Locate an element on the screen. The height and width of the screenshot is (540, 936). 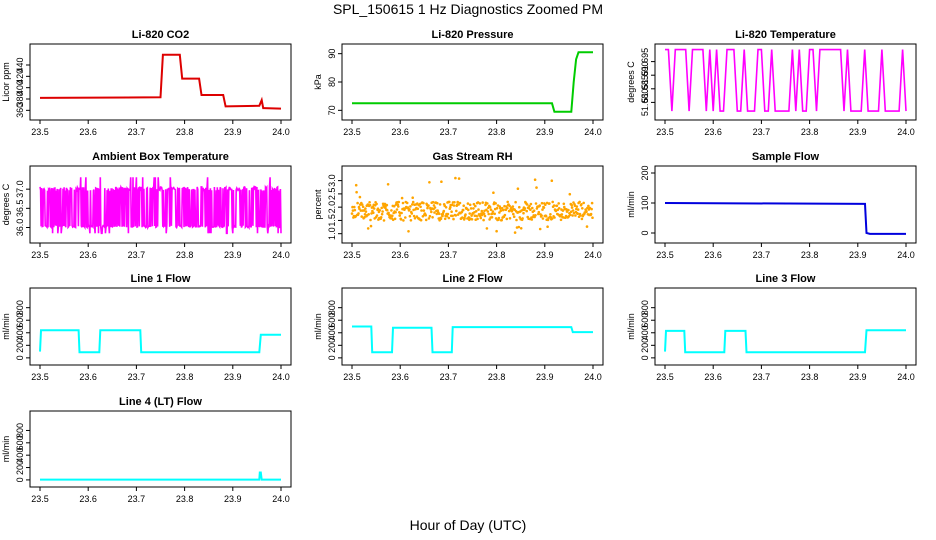
y-axis-label: degrees C is located at coordinates (631, 82).